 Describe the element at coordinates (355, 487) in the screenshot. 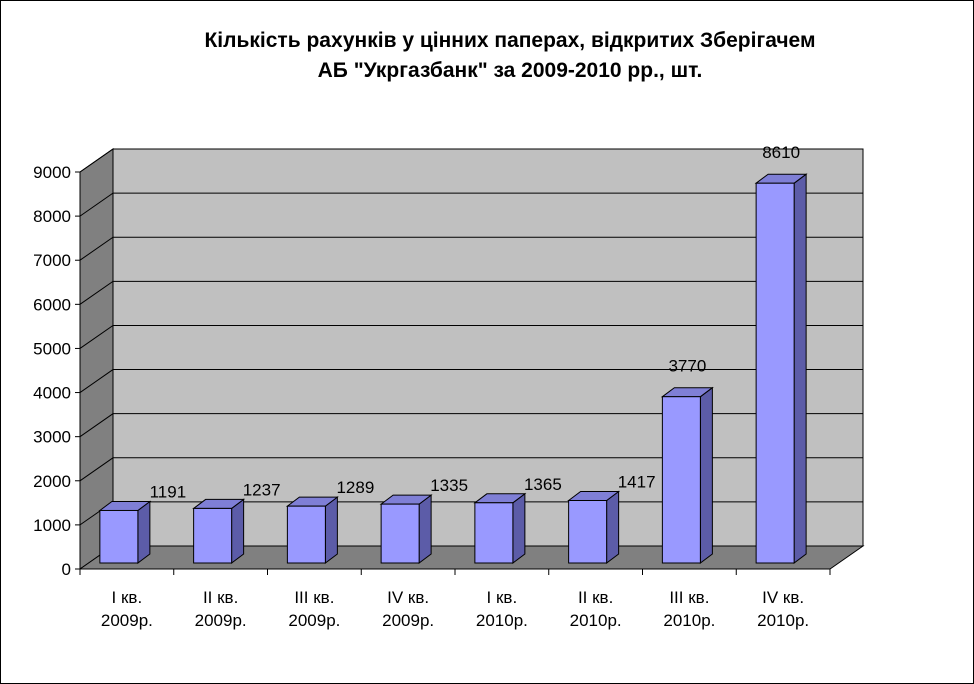

I see `data-label: 1289` at that location.